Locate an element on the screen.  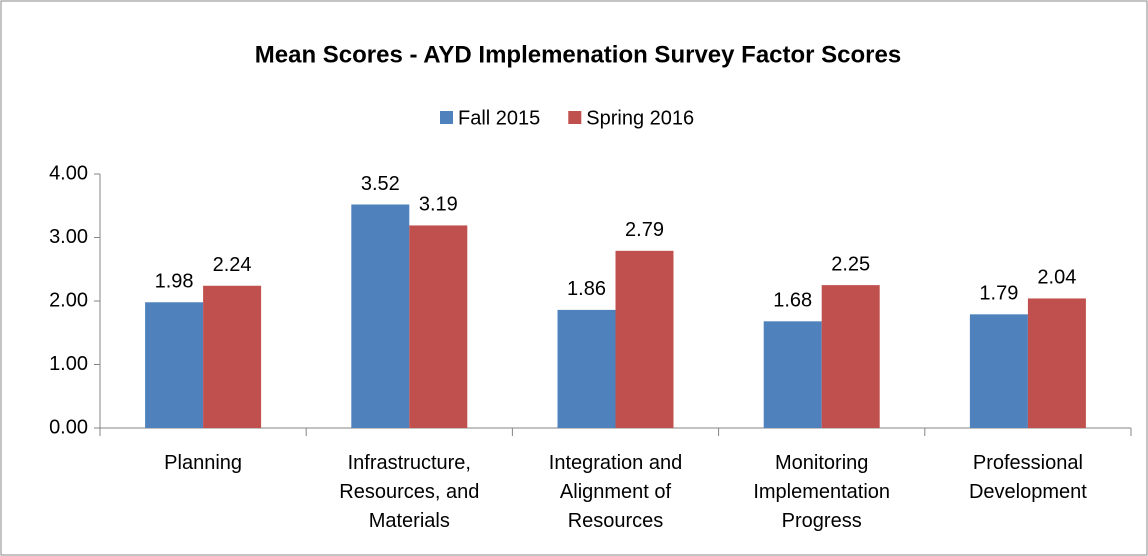
y-tick-label: 0.00 is located at coordinates (68, 427).